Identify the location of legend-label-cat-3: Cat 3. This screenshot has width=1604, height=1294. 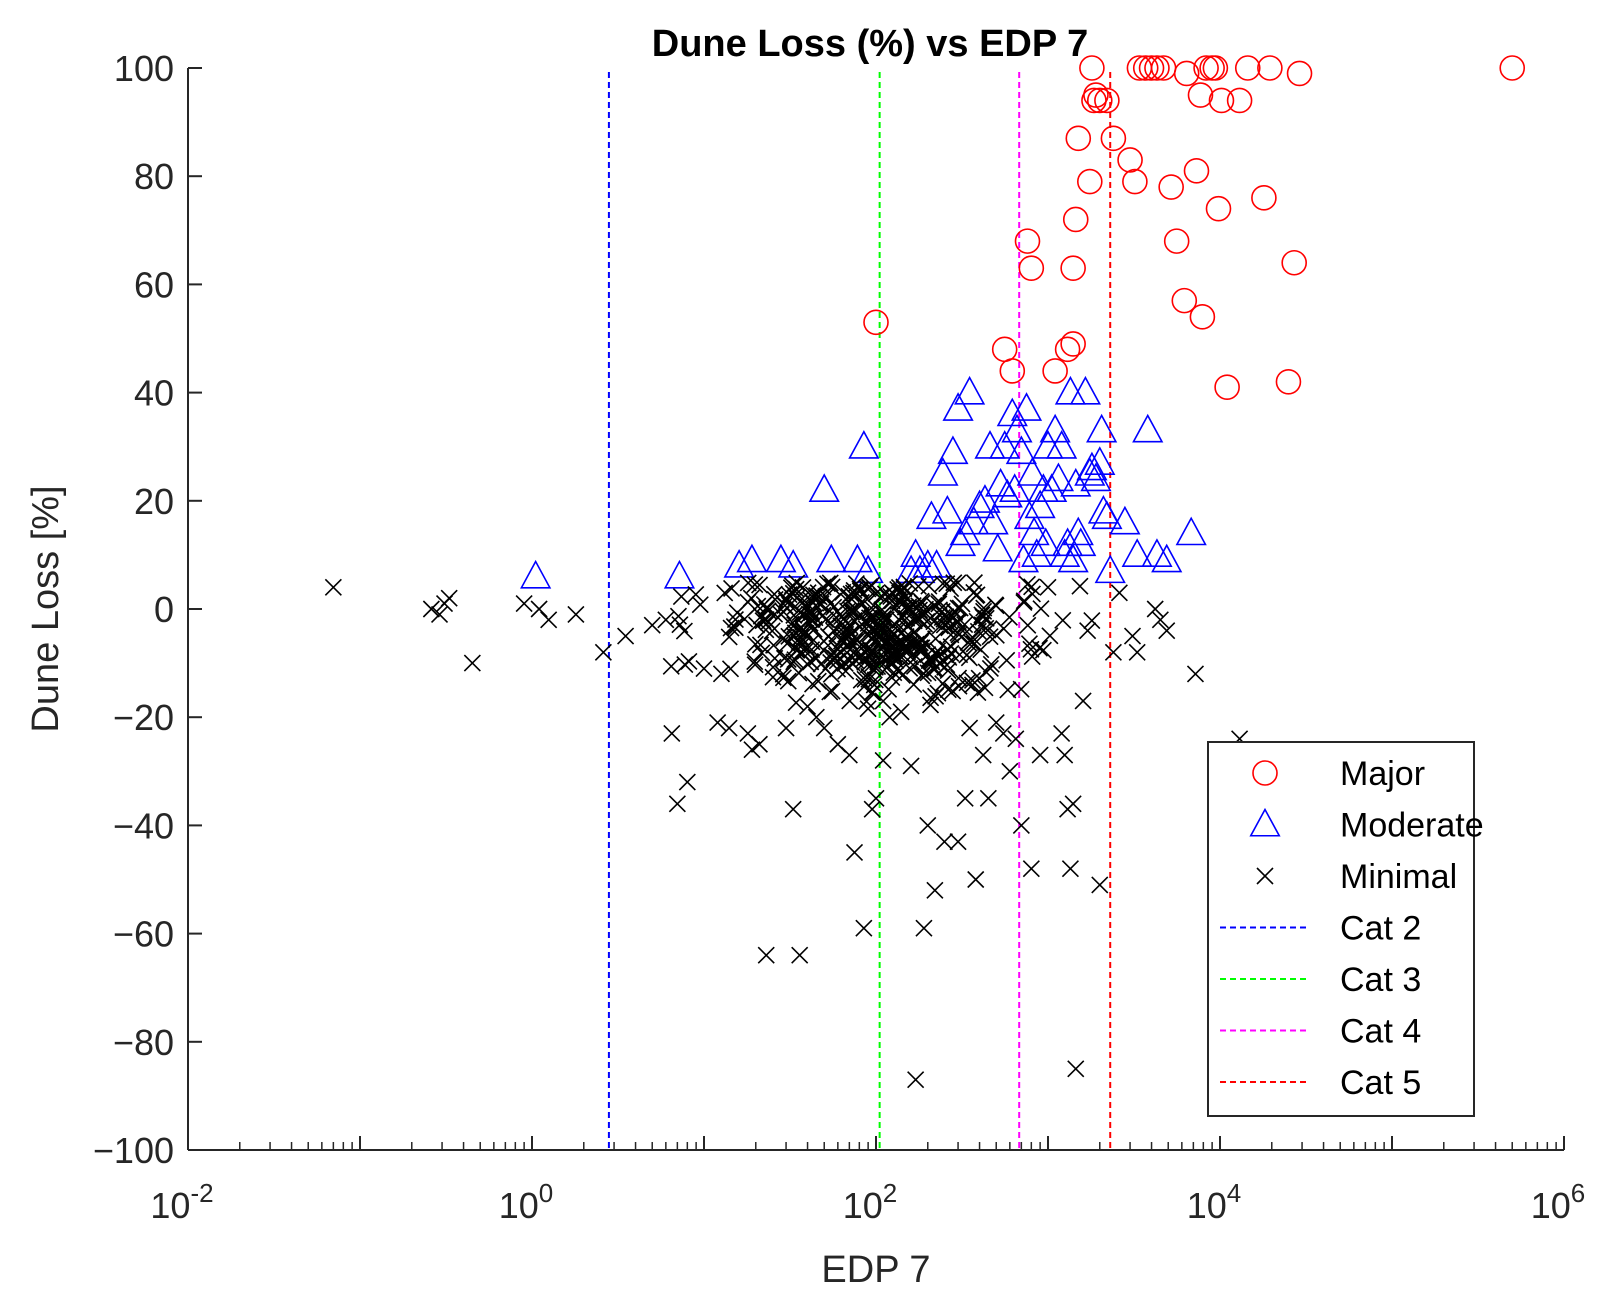
(1380, 980).